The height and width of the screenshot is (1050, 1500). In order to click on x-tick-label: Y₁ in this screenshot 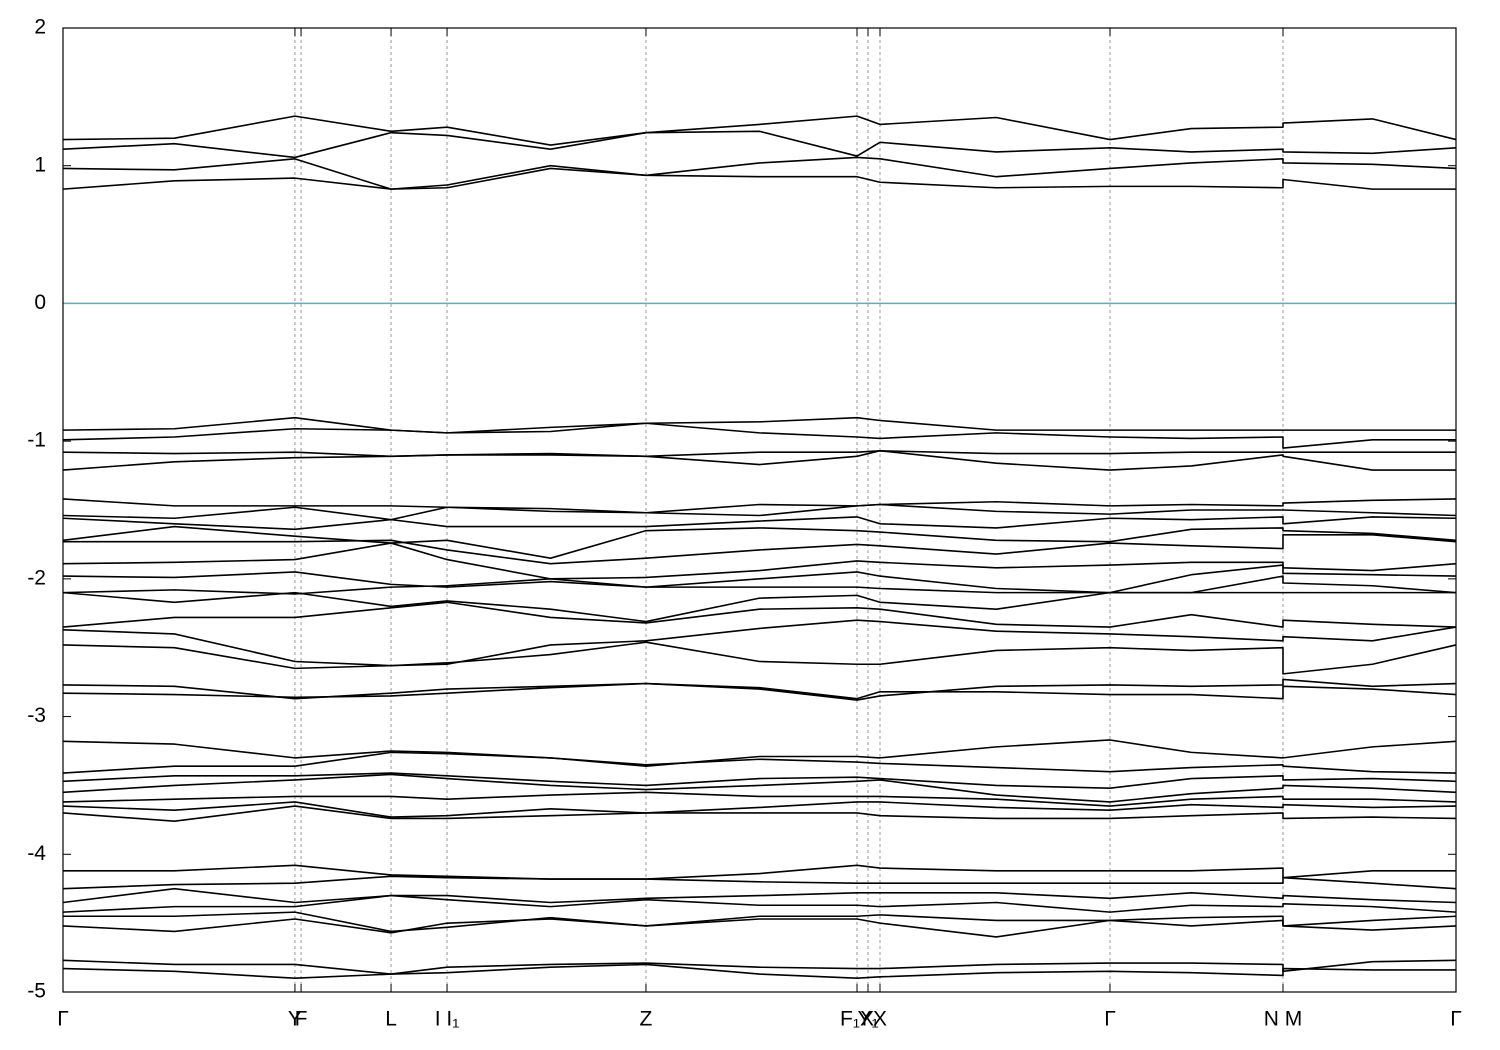, I will do `click(867, 1019)`.